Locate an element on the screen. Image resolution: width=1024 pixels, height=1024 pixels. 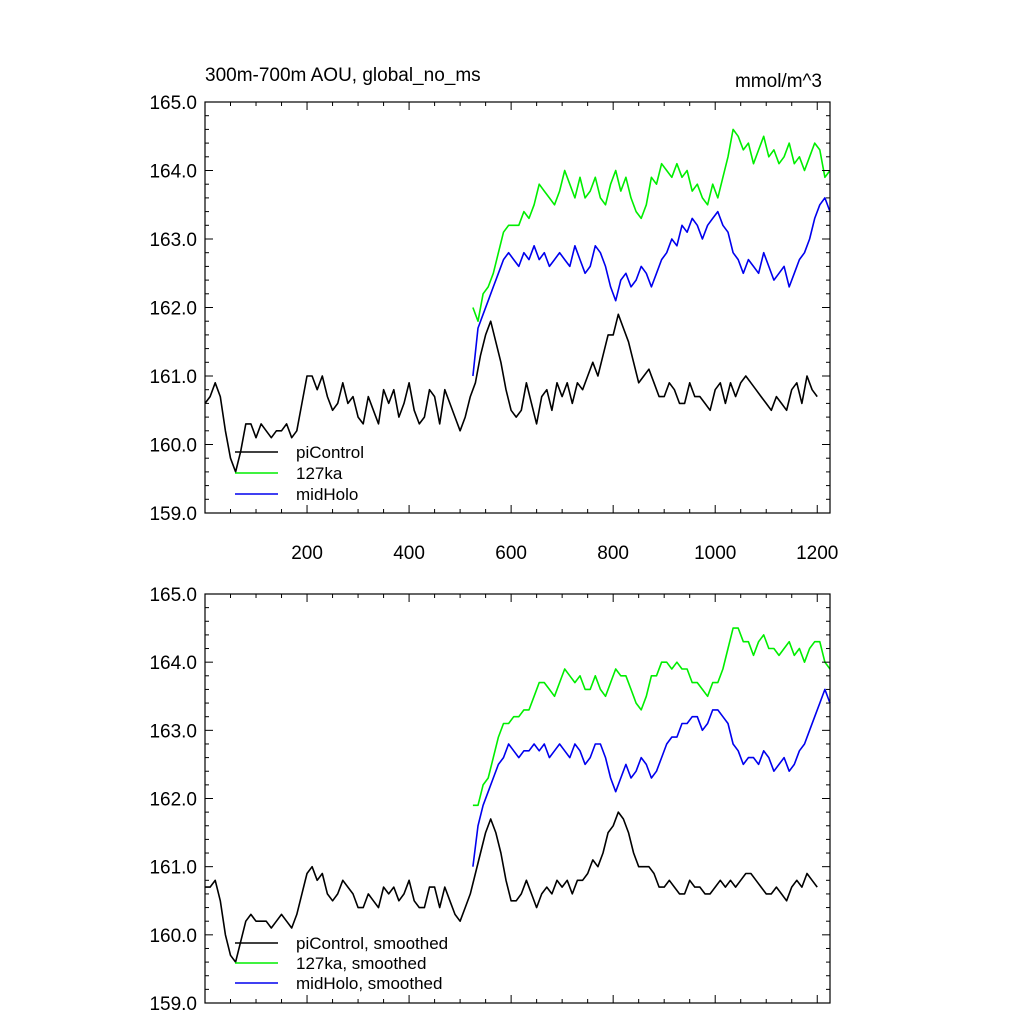
x-tick-label: 200 is located at coordinates (307, 553).